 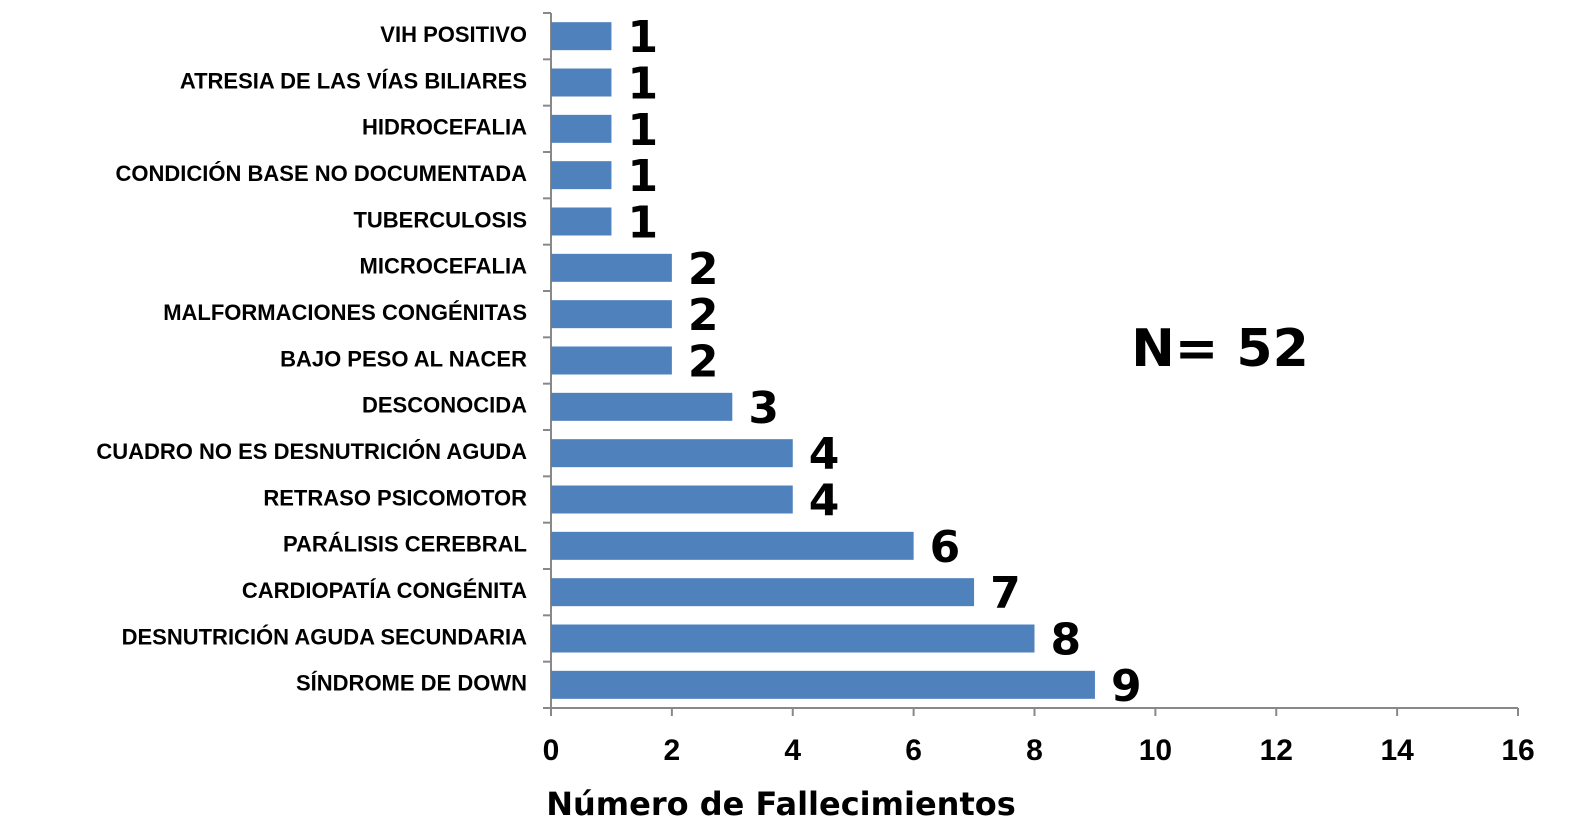 I want to click on category-label: DESNUTRICIÓN AGUDA SECUNDARIA, so click(x=324, y=636).